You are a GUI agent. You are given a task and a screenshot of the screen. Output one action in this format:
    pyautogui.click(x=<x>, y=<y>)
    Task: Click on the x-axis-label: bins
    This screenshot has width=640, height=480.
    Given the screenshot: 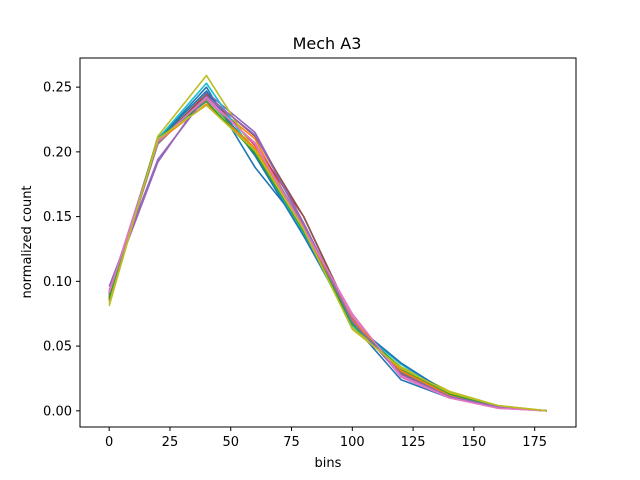 What is the action you would take?
    pyautogui.click(x=328, y=463)
    